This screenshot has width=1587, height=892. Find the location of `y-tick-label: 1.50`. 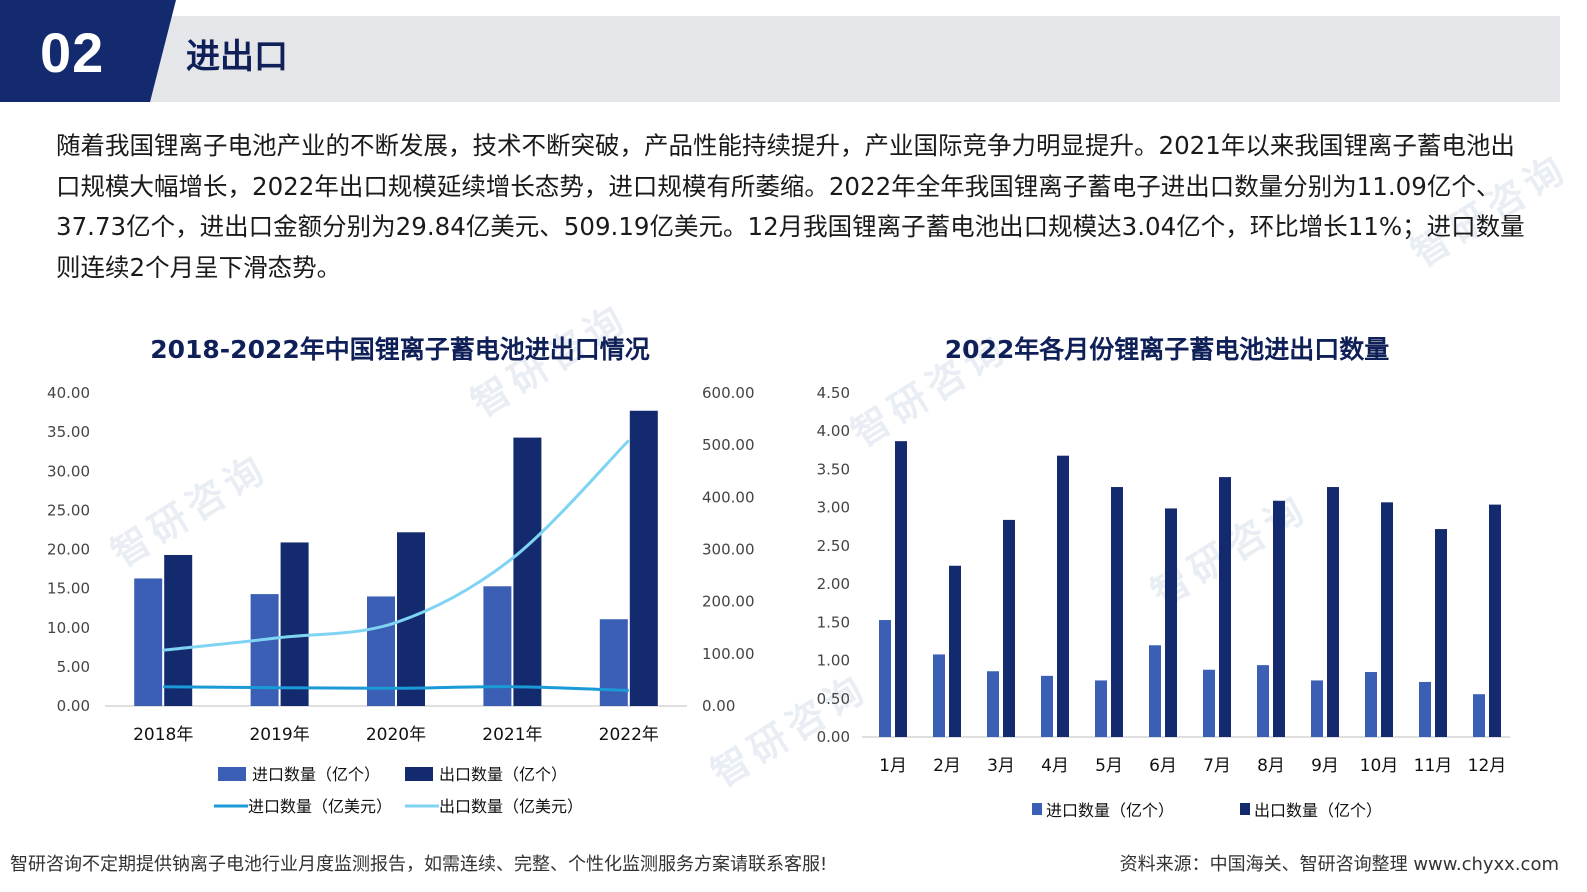

y-tick-label: 1.50 is located at coordinates (833, 622).